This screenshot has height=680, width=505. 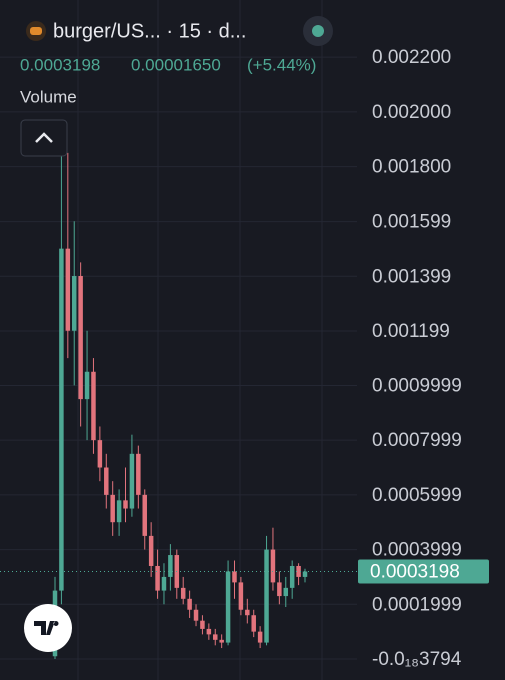 What do you see at coordinates (417, 604) in the screenshot?
I see `y-tick-label: 0.0001999` at bounding box center [417, 604].